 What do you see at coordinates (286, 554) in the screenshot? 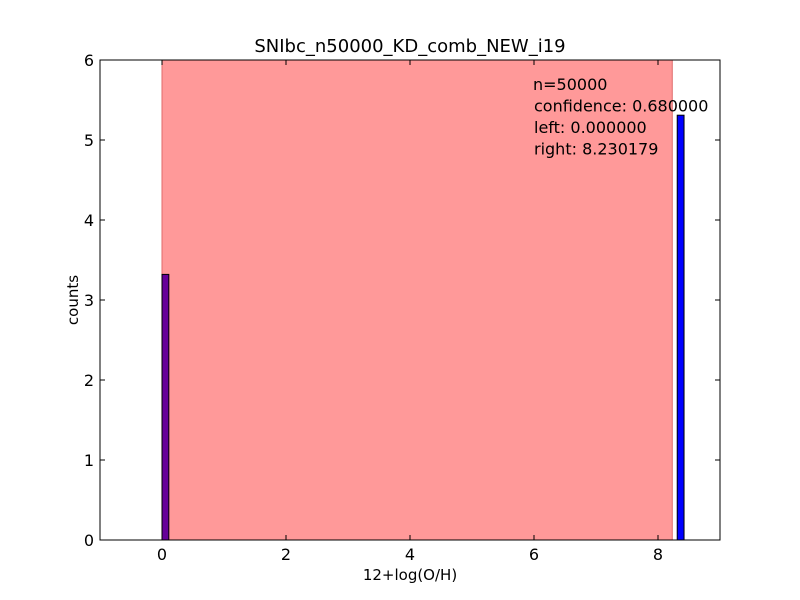
I see `x-tick-label: 2` at bounding box center [286, 554].